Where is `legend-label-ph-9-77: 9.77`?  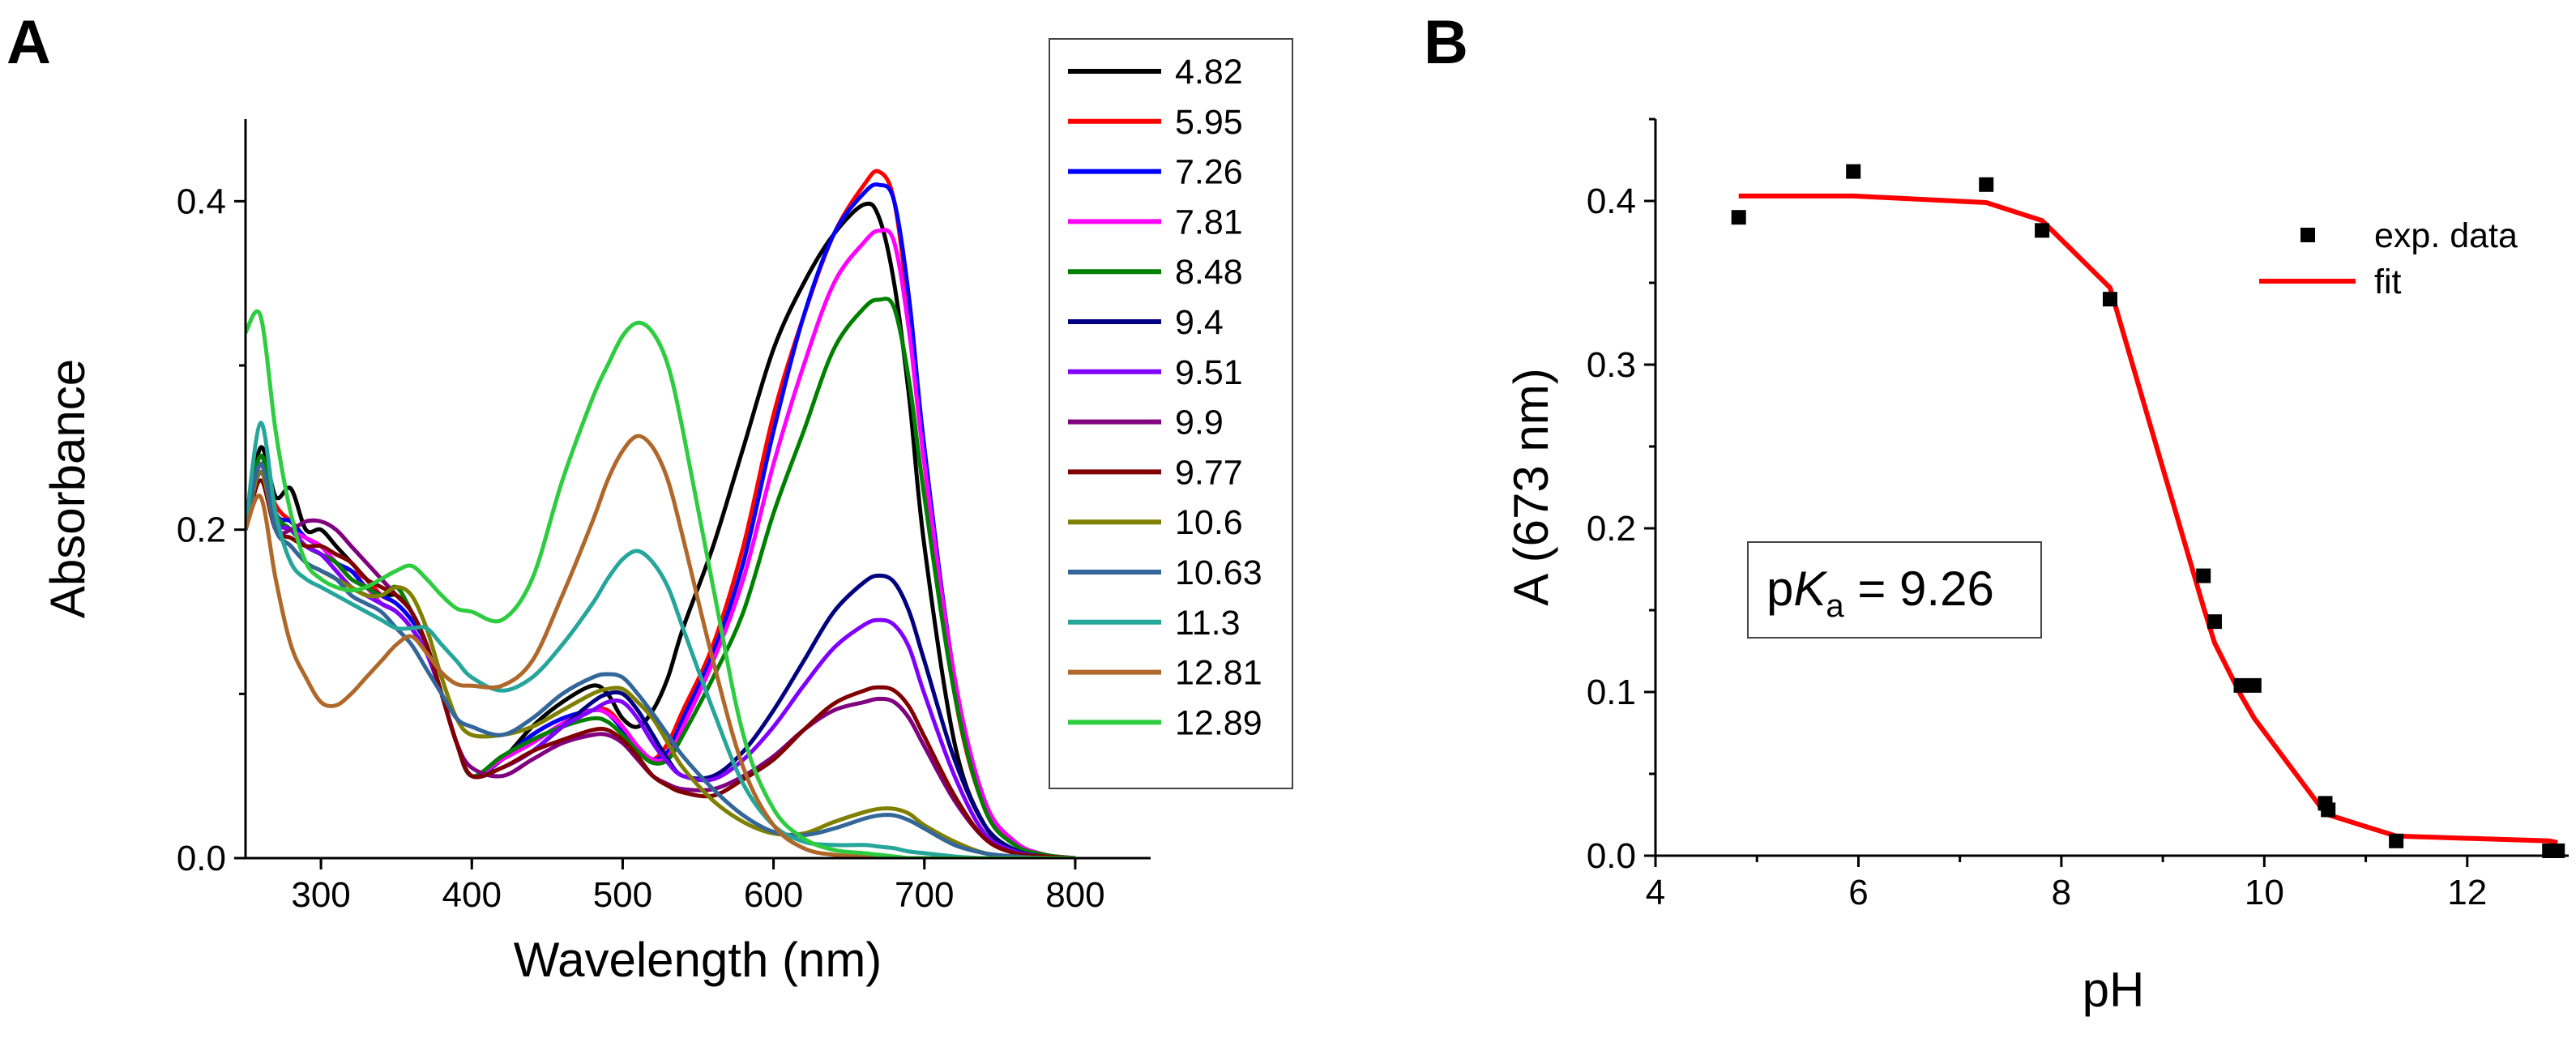
legend-label-ph-9-77: 9.77 is located at coordinates (1209, 472).